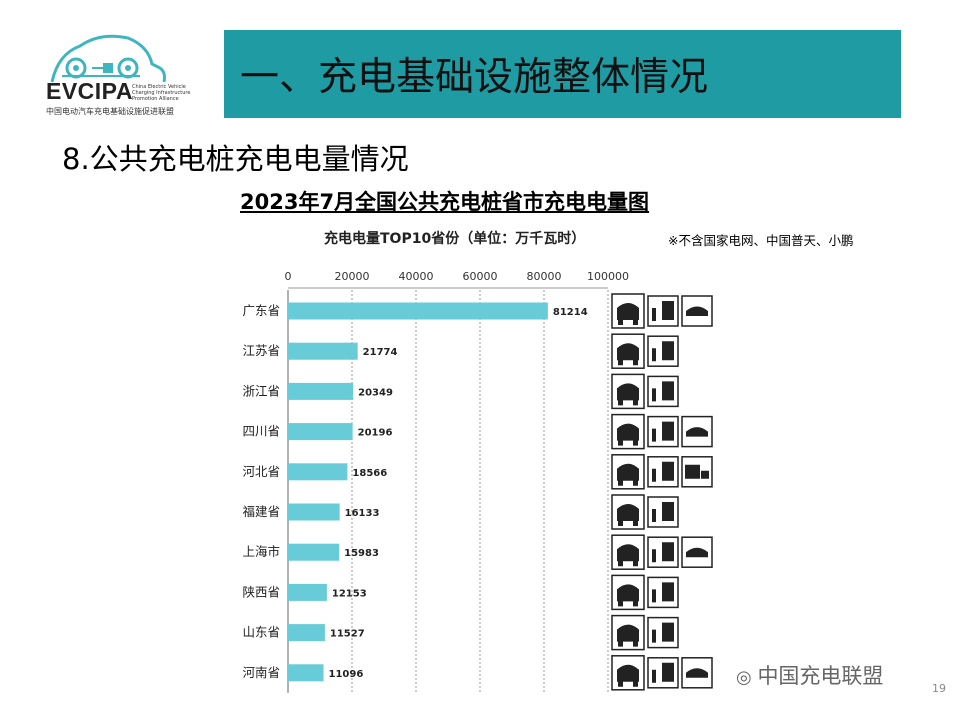 This screenshot has height=720, width=960. Describe the element at coordinates (544, 276) in the screenshot. I see `x-tick-label: 80000` at that location.